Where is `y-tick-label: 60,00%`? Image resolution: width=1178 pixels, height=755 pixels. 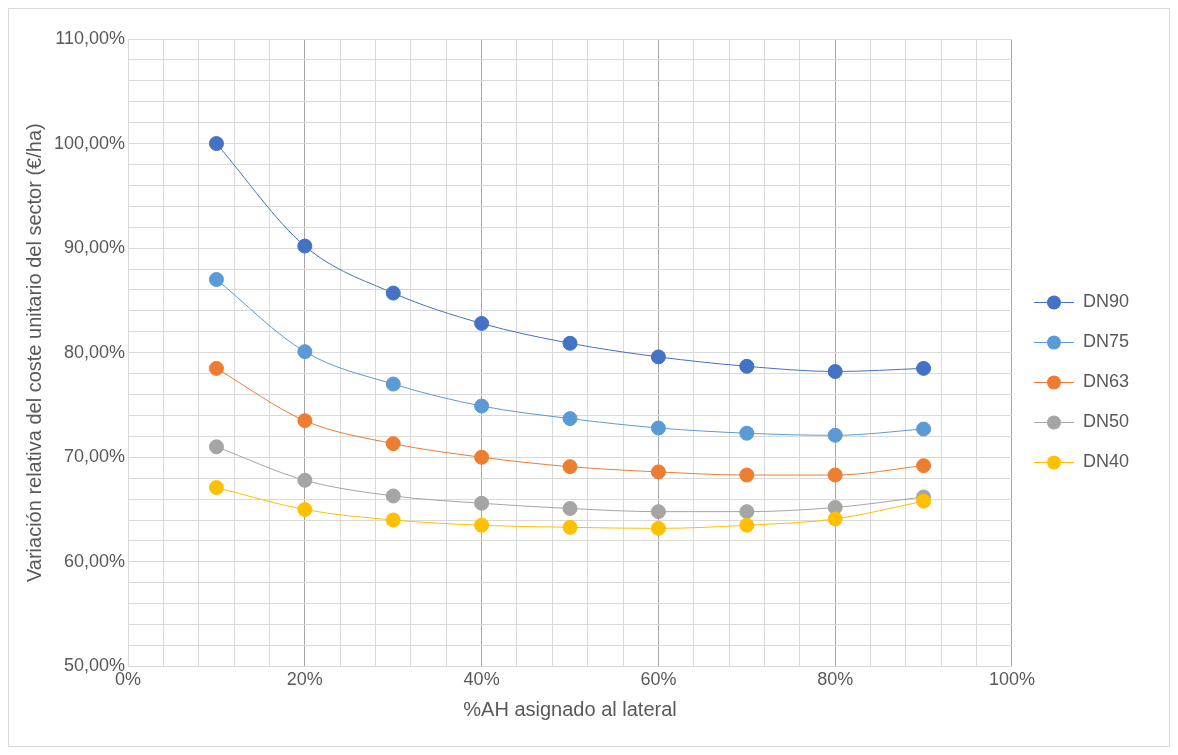 y-tick-label: 60,00% is located at coordinates (95, 560).